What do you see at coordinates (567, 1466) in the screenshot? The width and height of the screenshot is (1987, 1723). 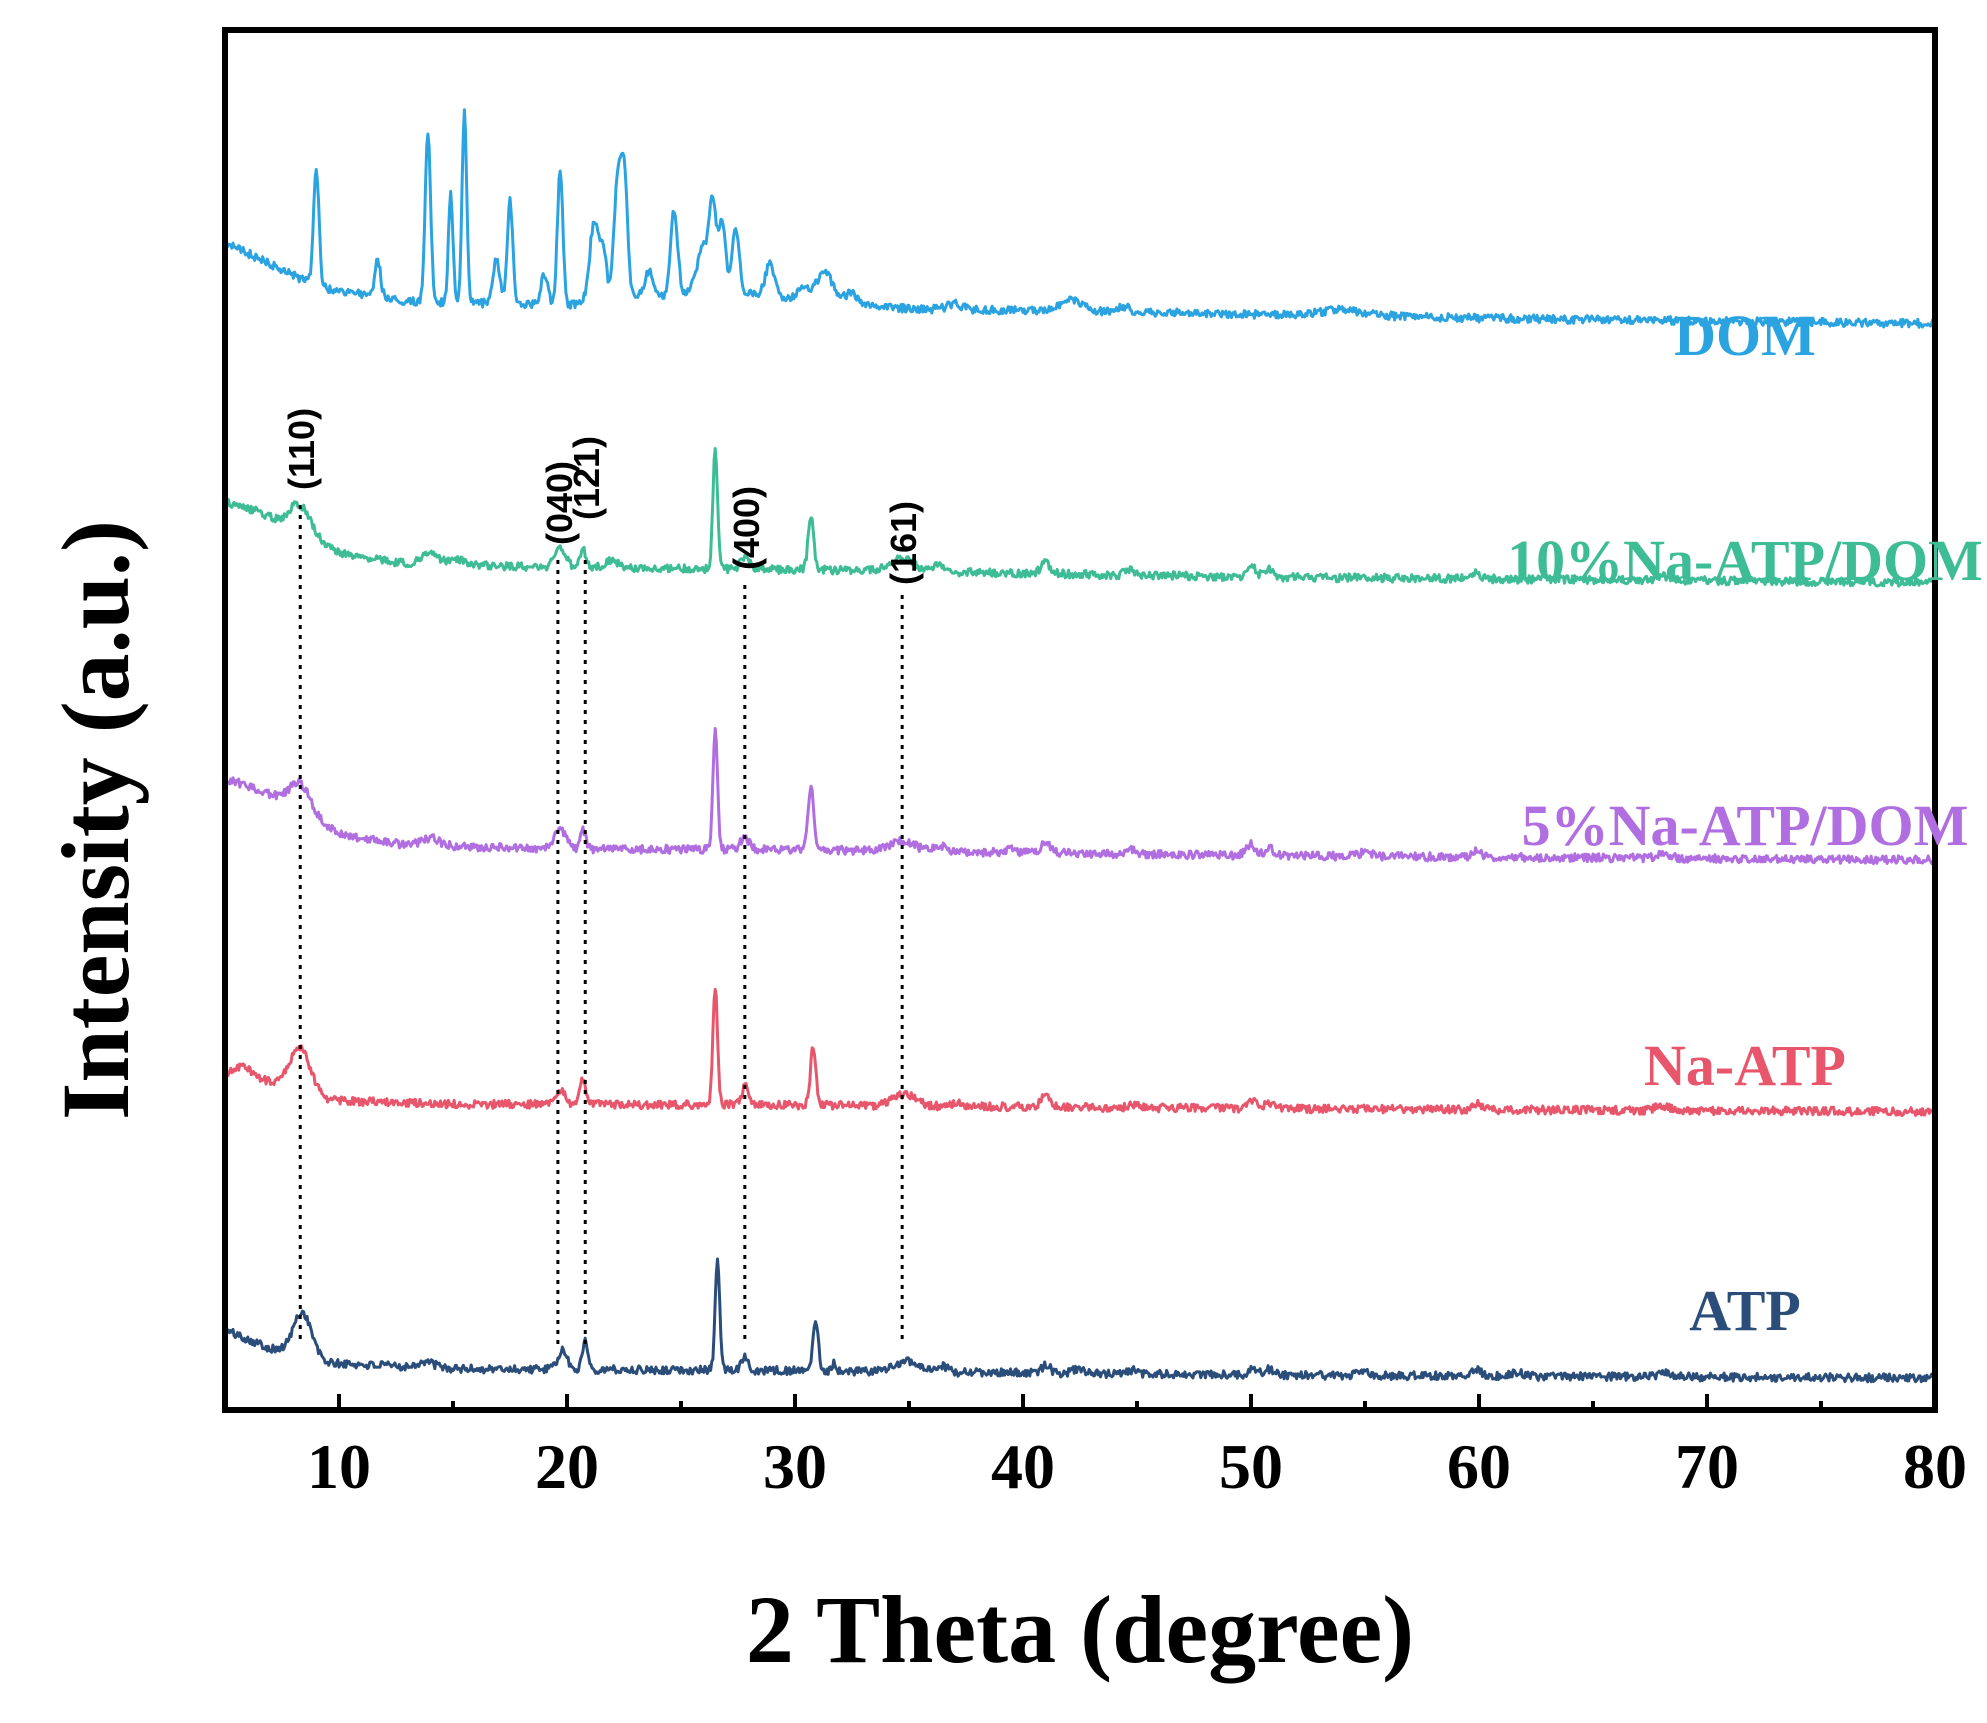 I see `x-tick-label-20: 20` at bounding box center [567, 1466].